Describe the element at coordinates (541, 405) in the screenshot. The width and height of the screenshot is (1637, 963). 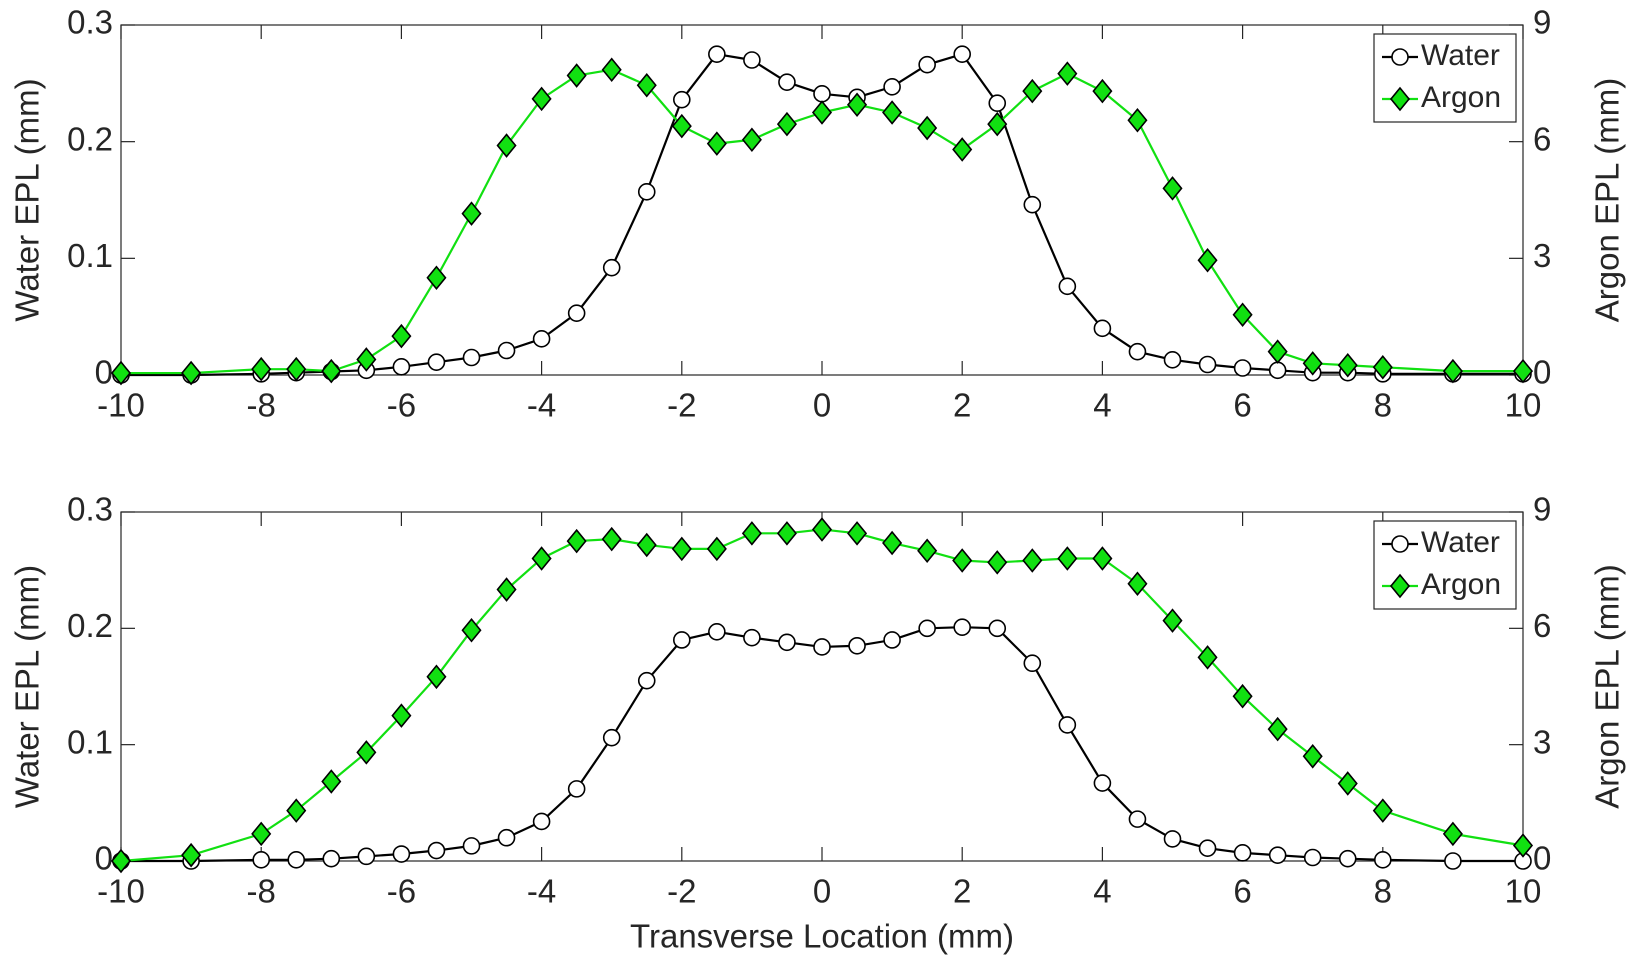
I see `x-tick-label: -4` at that location.